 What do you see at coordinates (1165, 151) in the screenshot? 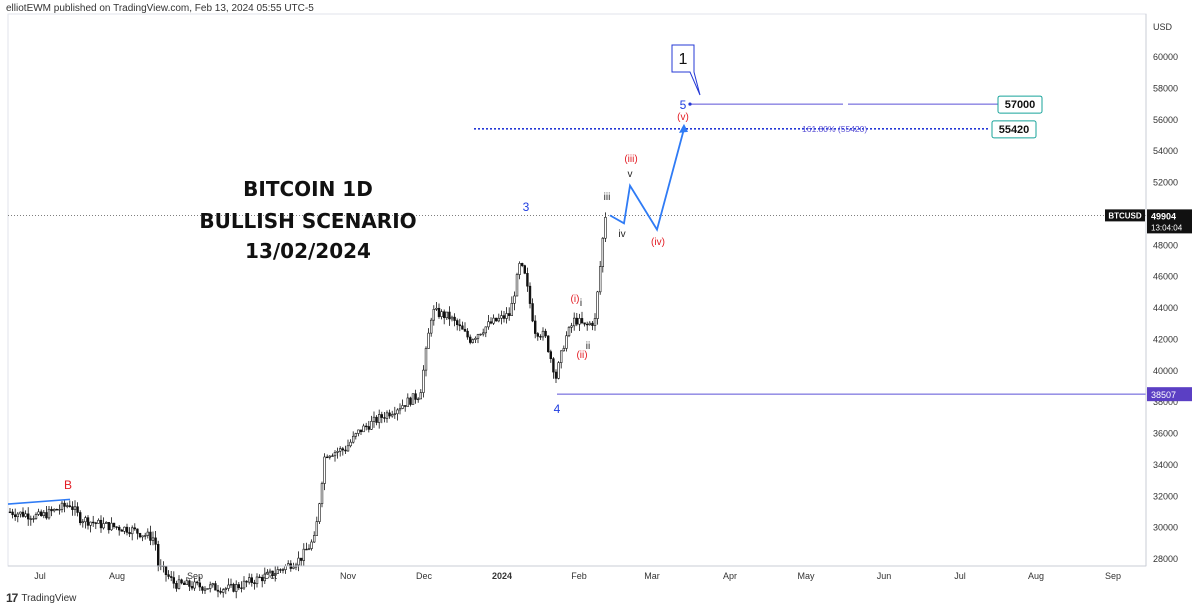
I see `y-tick-label: 54000` at bounding box center [1165, 151].